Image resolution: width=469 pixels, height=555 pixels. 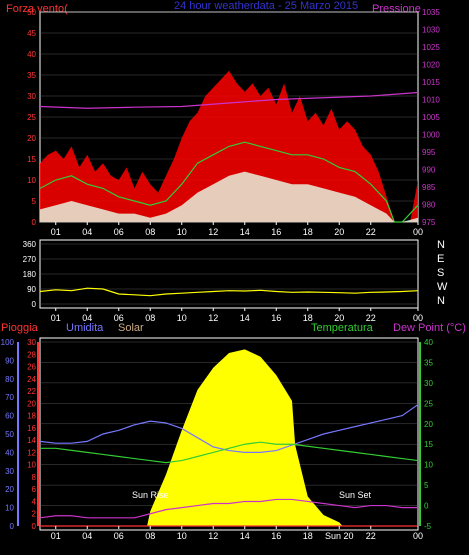 What do you see at coordinates (31, 138) in the screenshot?
I see `wind-tick-label: 20` at bounding box center [31, 138].